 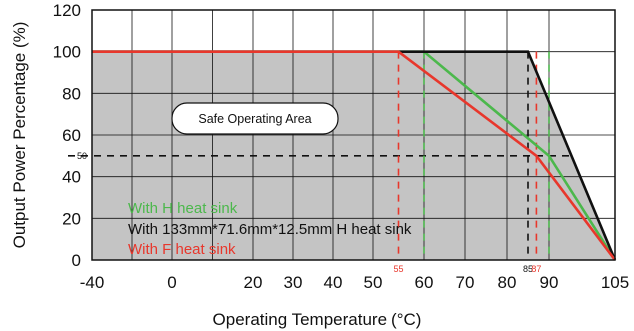 I want to click on y-tick-label: 0, so click(x=76, y=260).